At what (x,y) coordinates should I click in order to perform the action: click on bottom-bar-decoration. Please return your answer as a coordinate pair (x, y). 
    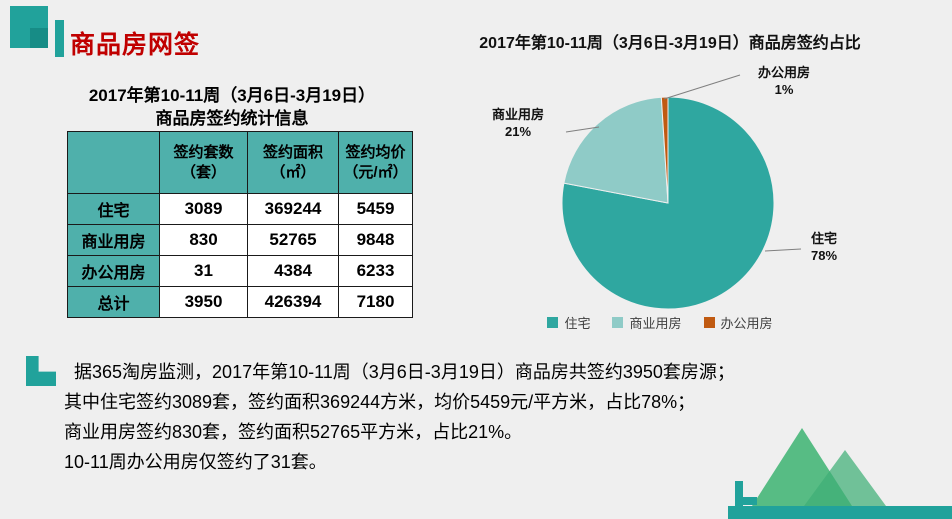
    Looking at the image, I should click on (840, 512).